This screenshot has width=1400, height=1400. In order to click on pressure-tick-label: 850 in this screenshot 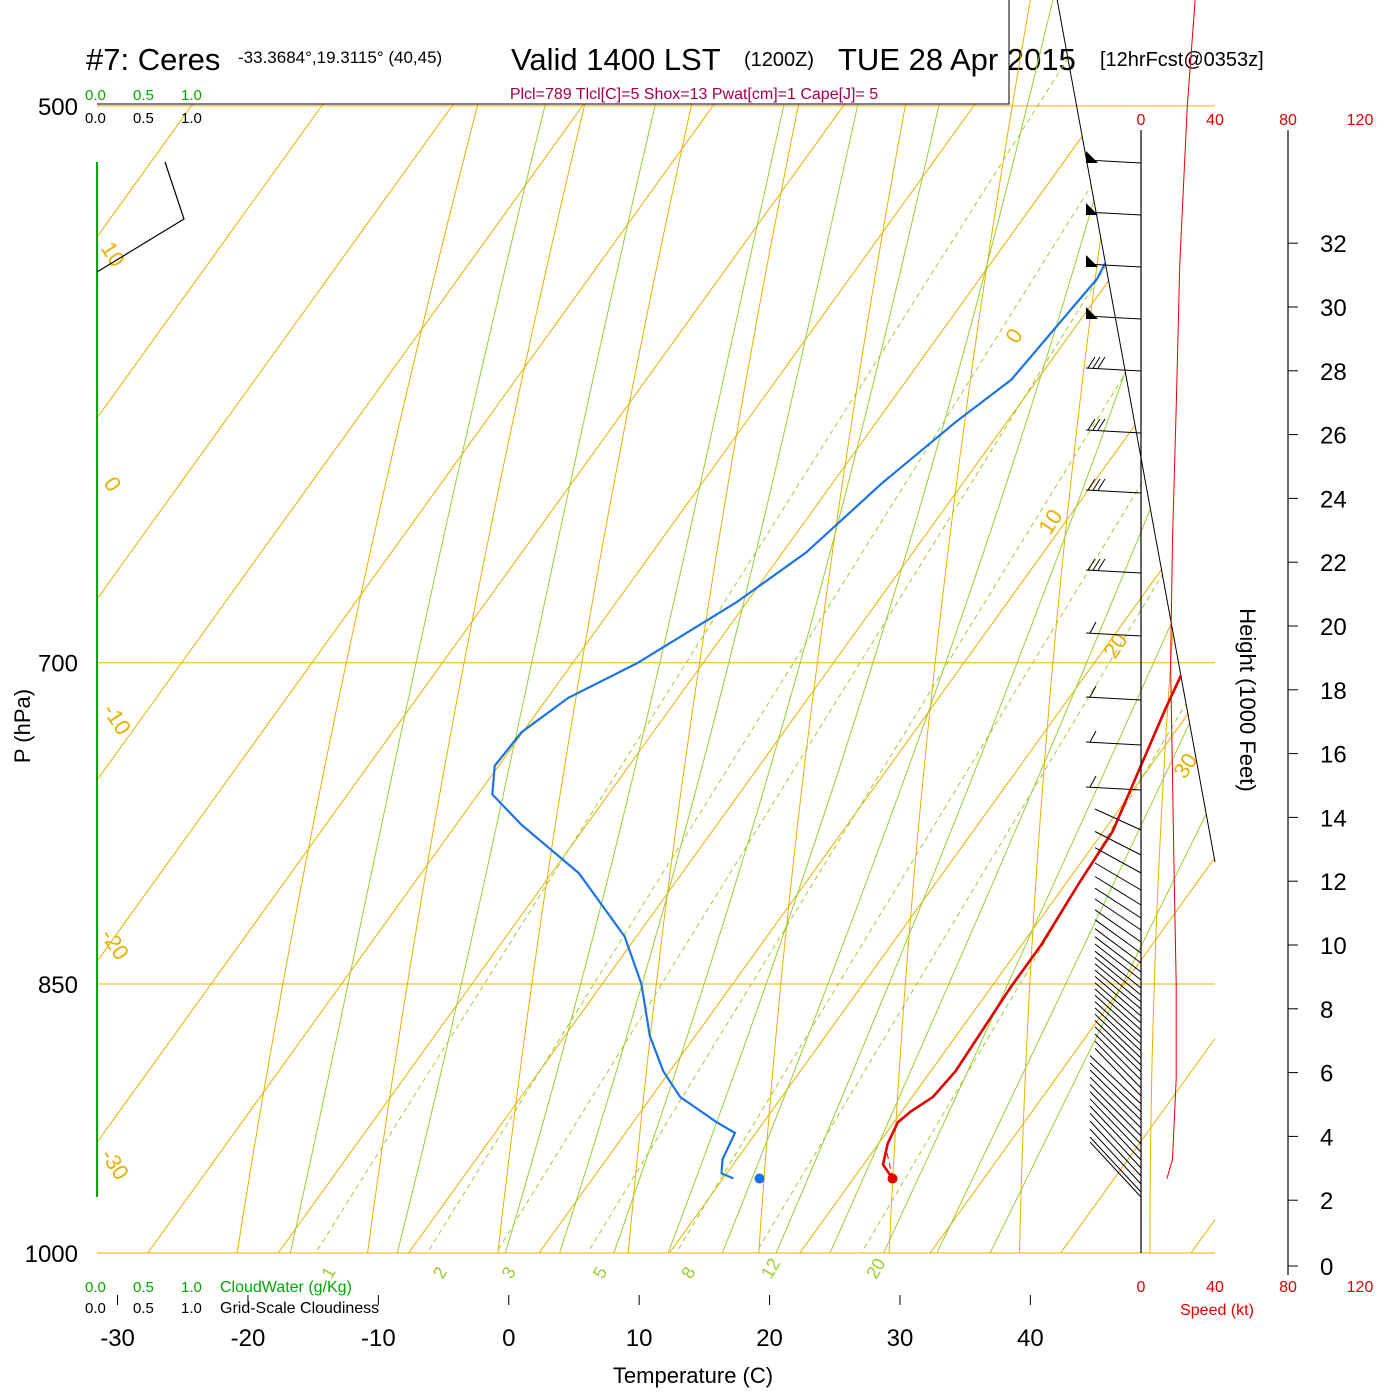, I will do `click(58, 985)`.